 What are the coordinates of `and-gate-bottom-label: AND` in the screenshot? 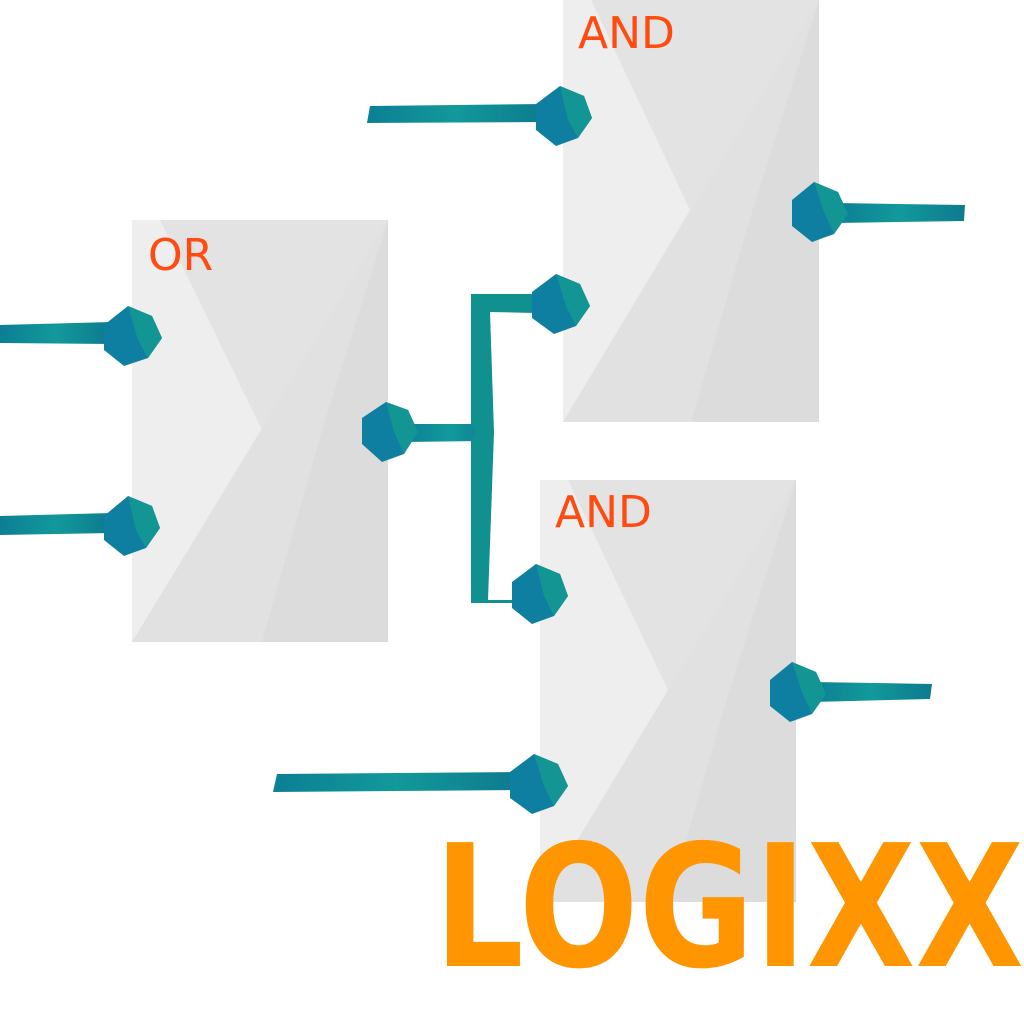 It's located at (603, 512).